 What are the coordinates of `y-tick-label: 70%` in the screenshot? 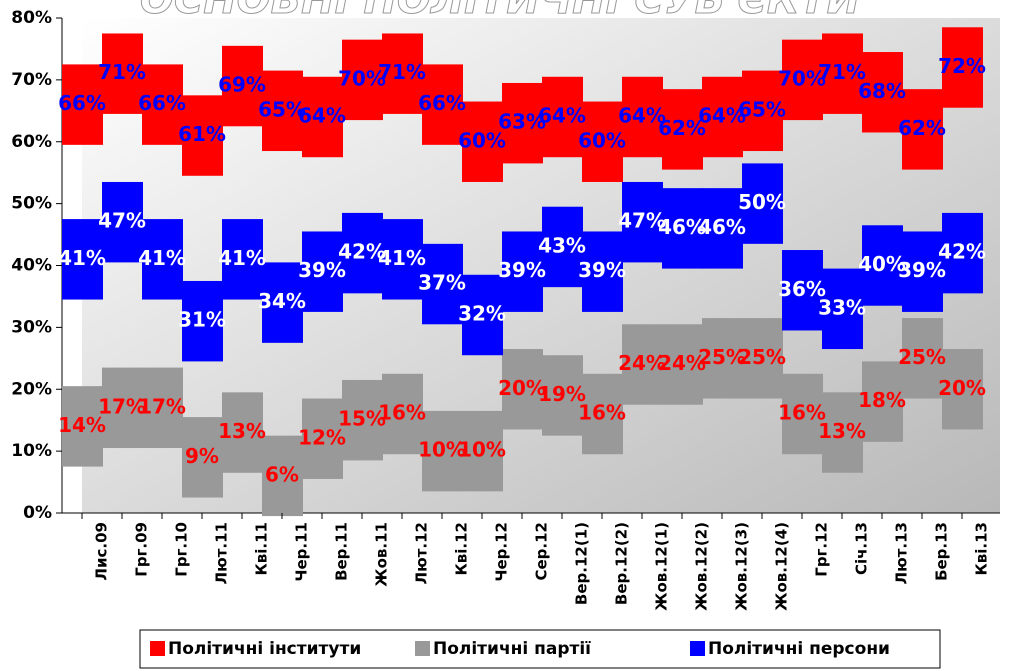 It's located at (31, 80).